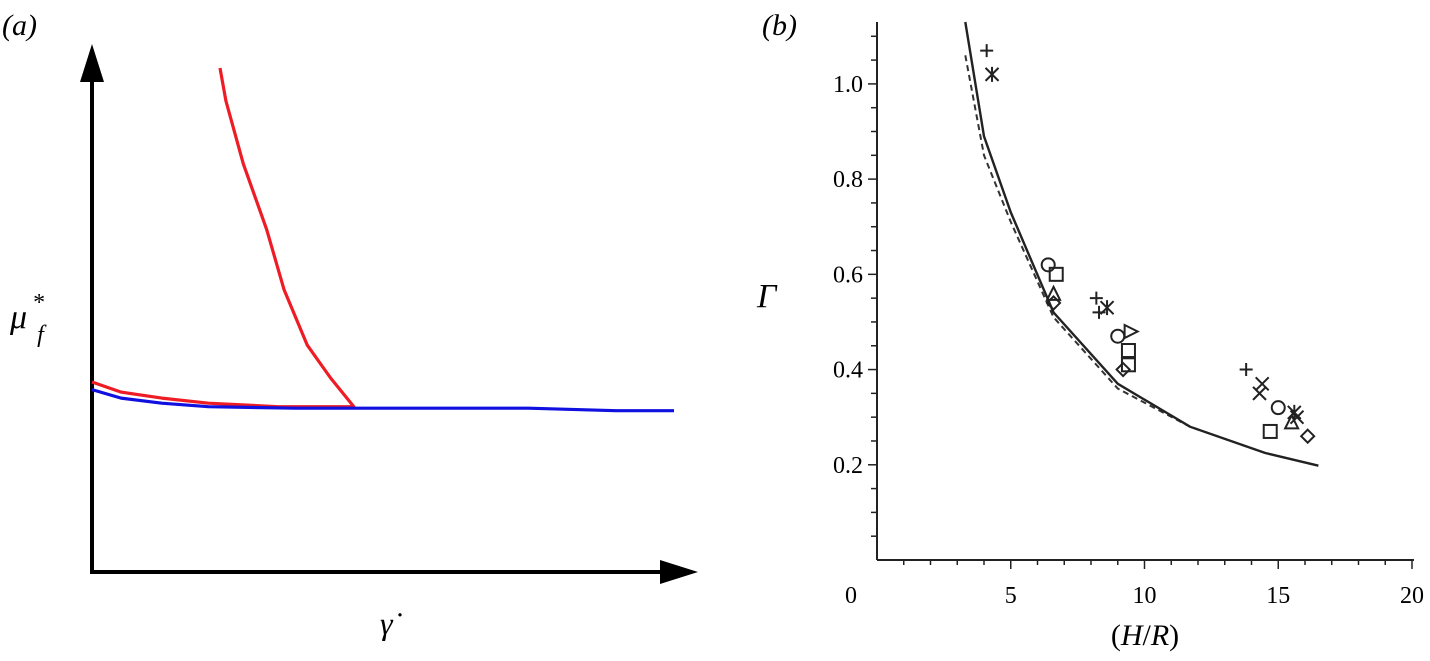  What do you see at coordinates (19, 25) in the screenshot?
I see `panel-a-label: (a)` at bounding box center [19, 25].